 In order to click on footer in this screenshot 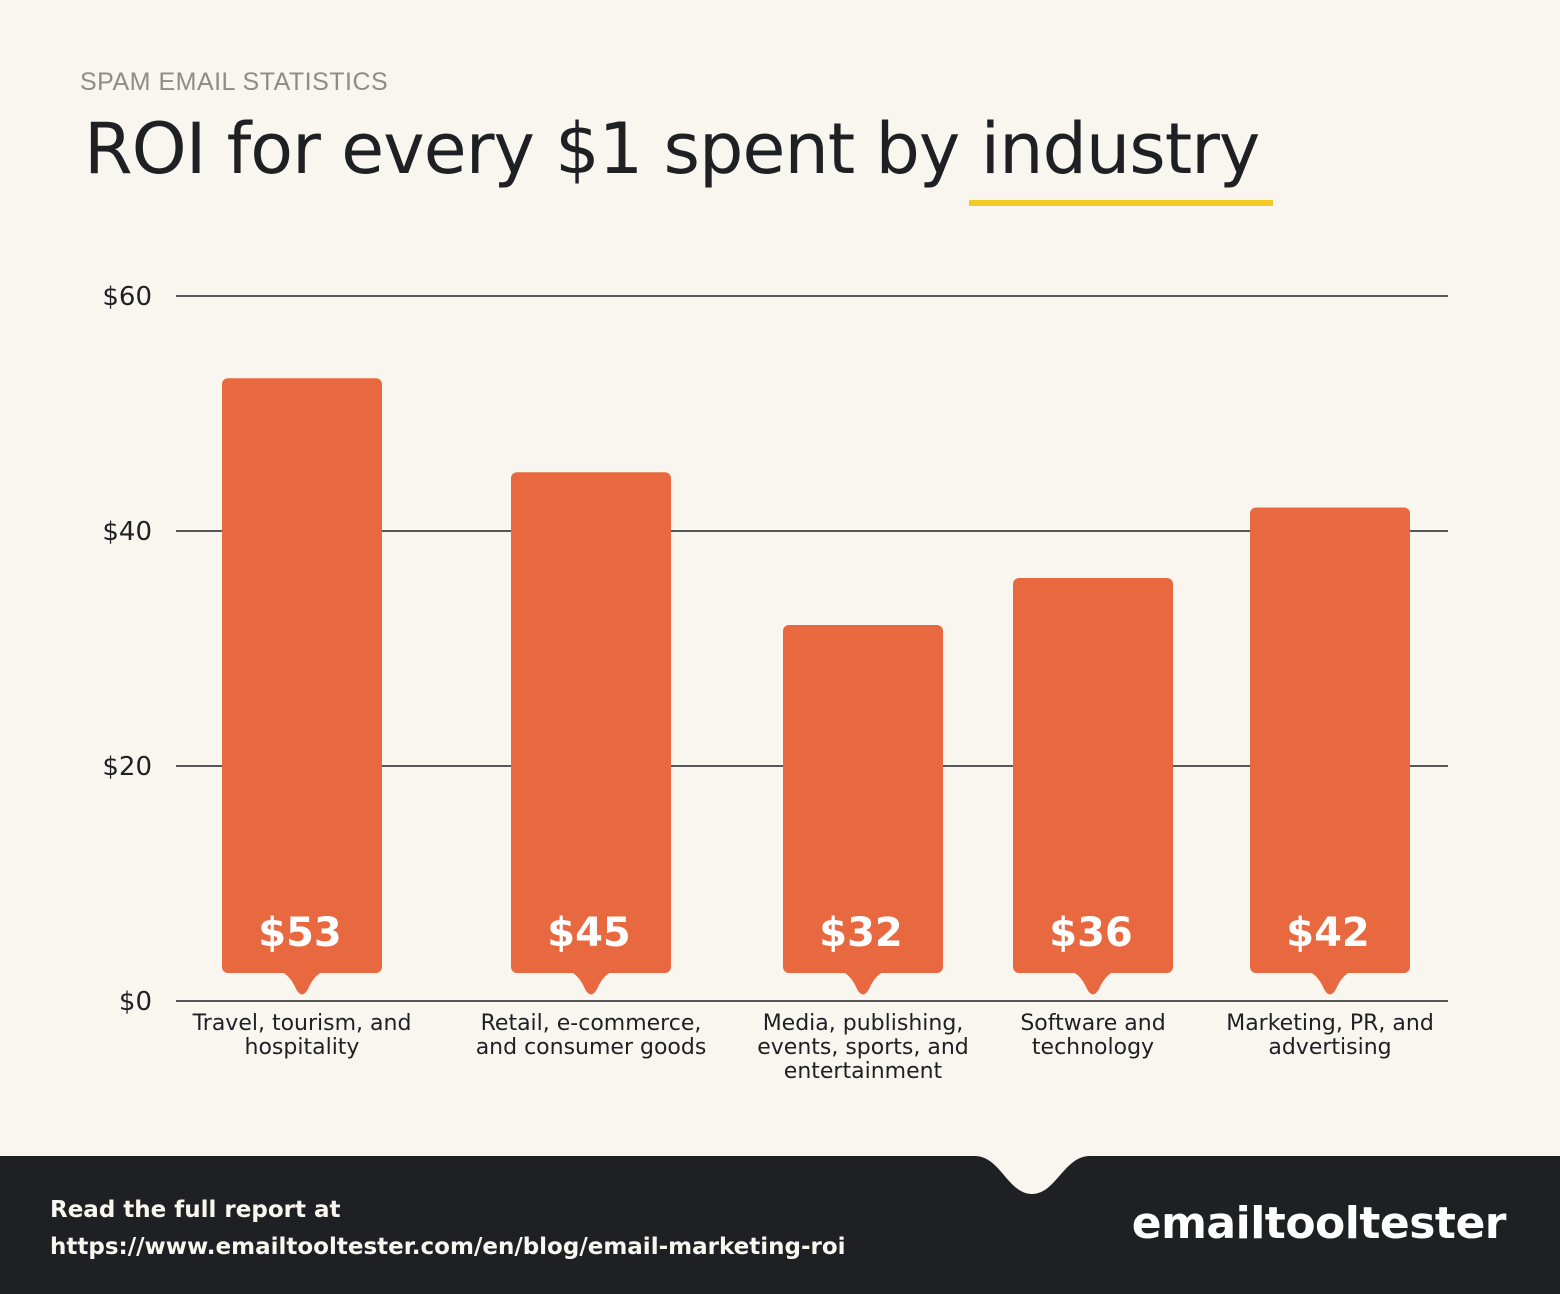, I will do `click(780, 1225)`.